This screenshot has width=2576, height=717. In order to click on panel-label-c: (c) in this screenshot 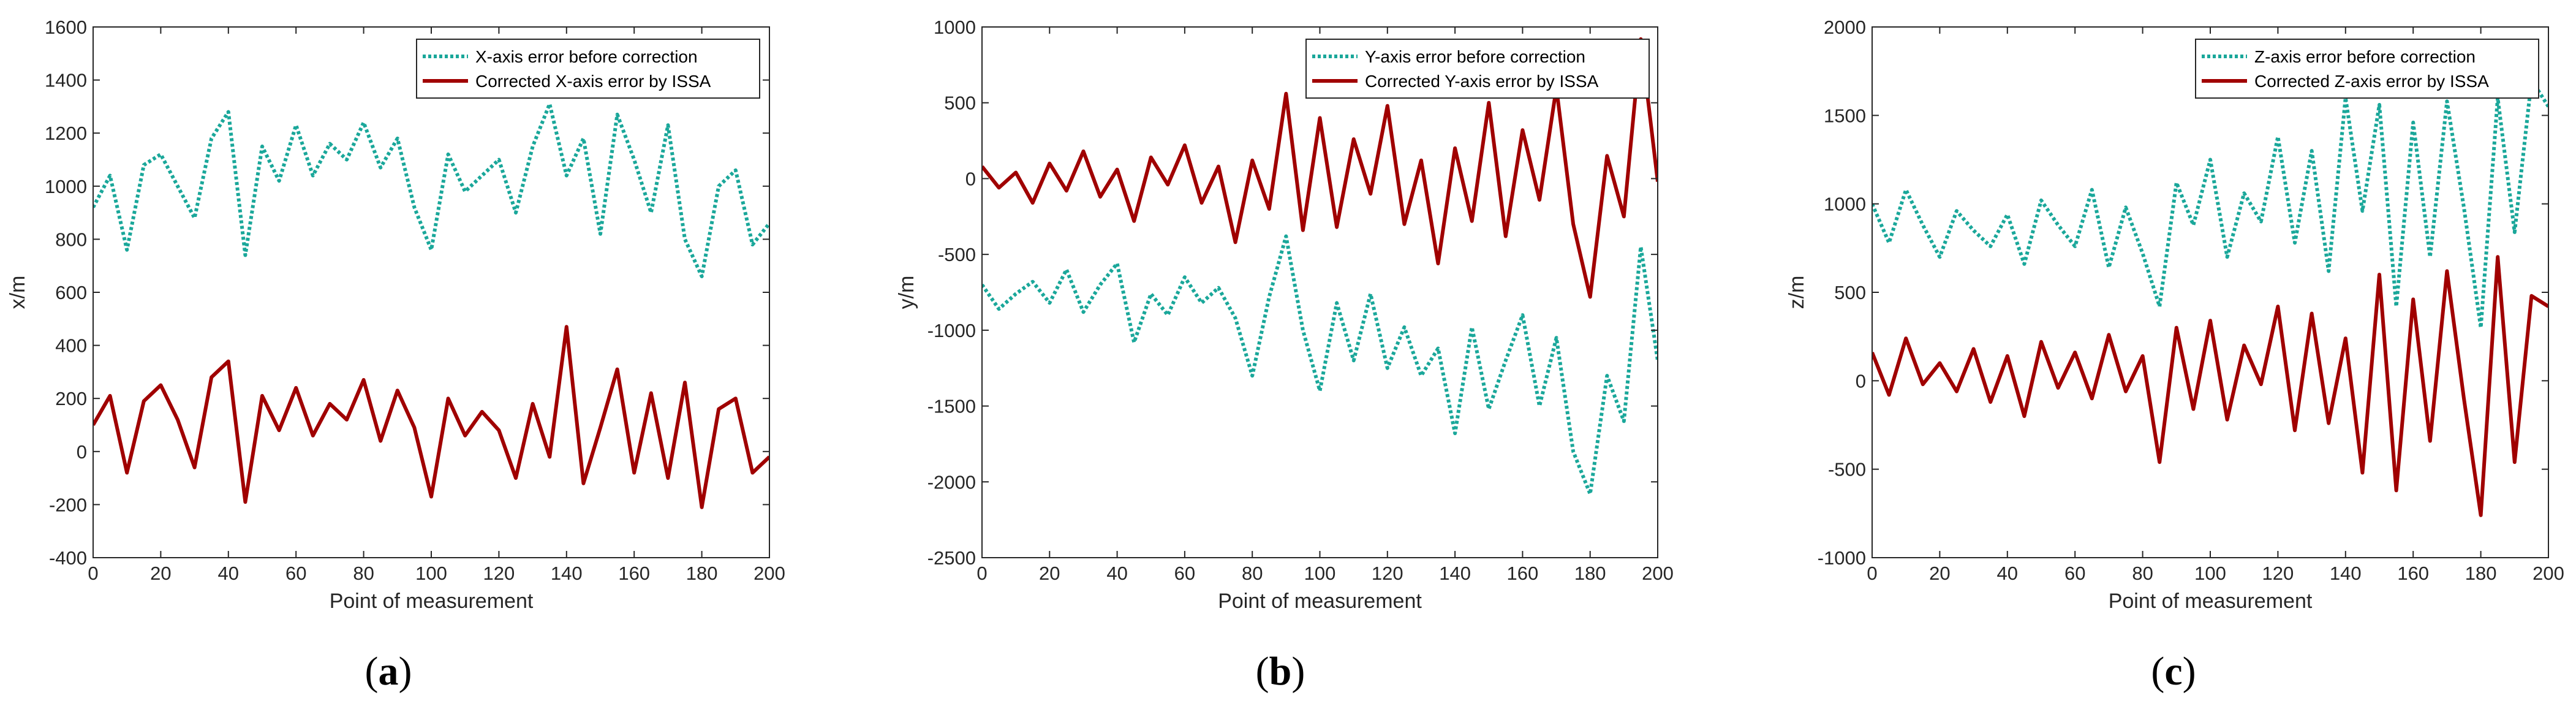, I will do `click(2173, 671)`.